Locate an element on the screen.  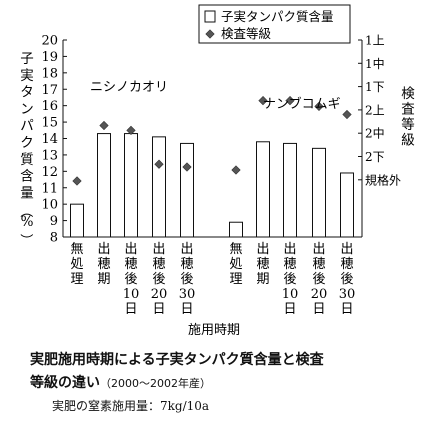
y-axis-title-left-char: % is located at coordinates (27, 222).